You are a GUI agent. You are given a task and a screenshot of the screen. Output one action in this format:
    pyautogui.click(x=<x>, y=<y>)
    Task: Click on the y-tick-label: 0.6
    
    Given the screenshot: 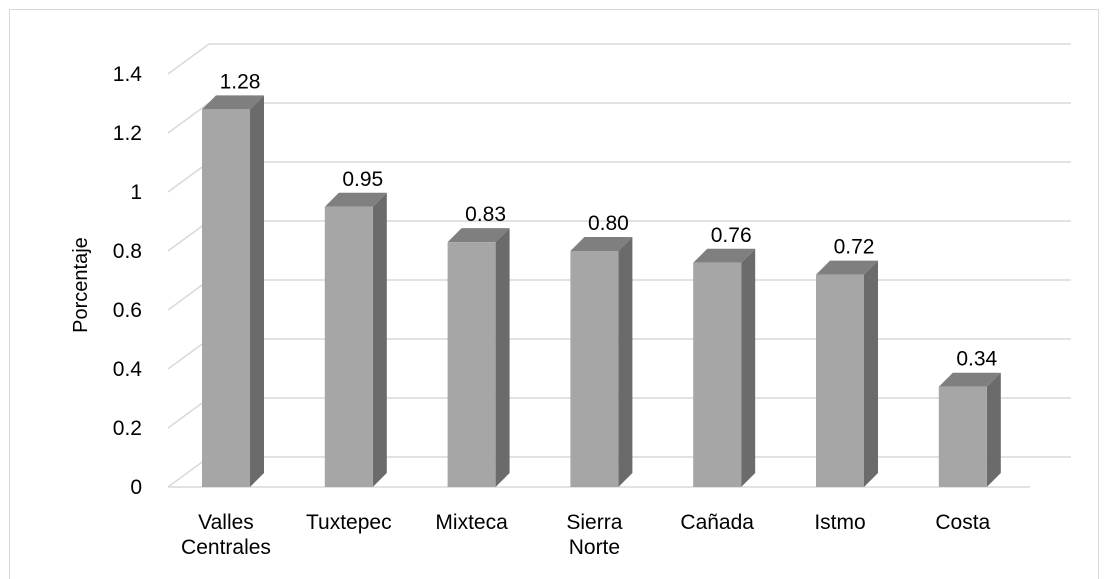 What is the action you would take?
    pyautogui.click(x=127, y=310)
    